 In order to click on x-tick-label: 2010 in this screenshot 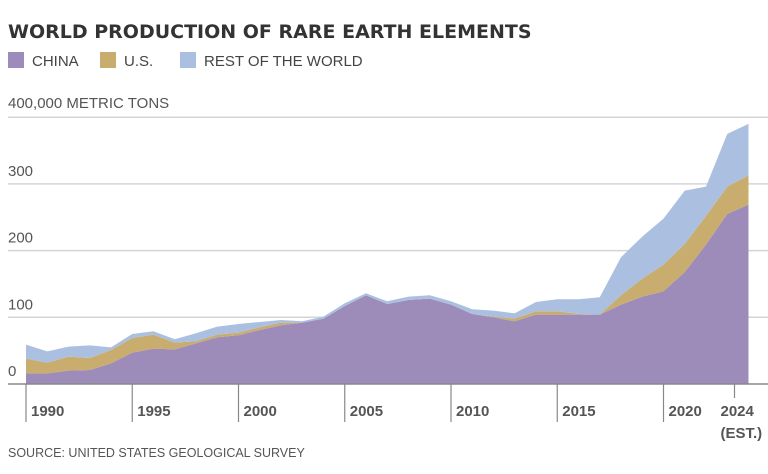, I will do `click(472, 411)`.